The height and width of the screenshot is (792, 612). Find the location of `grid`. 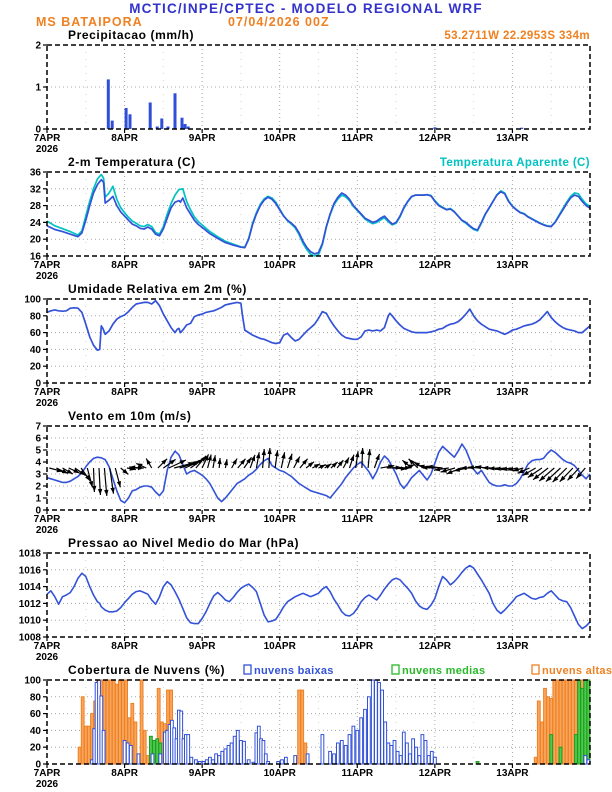

grid is located at coordinates (318, 595).